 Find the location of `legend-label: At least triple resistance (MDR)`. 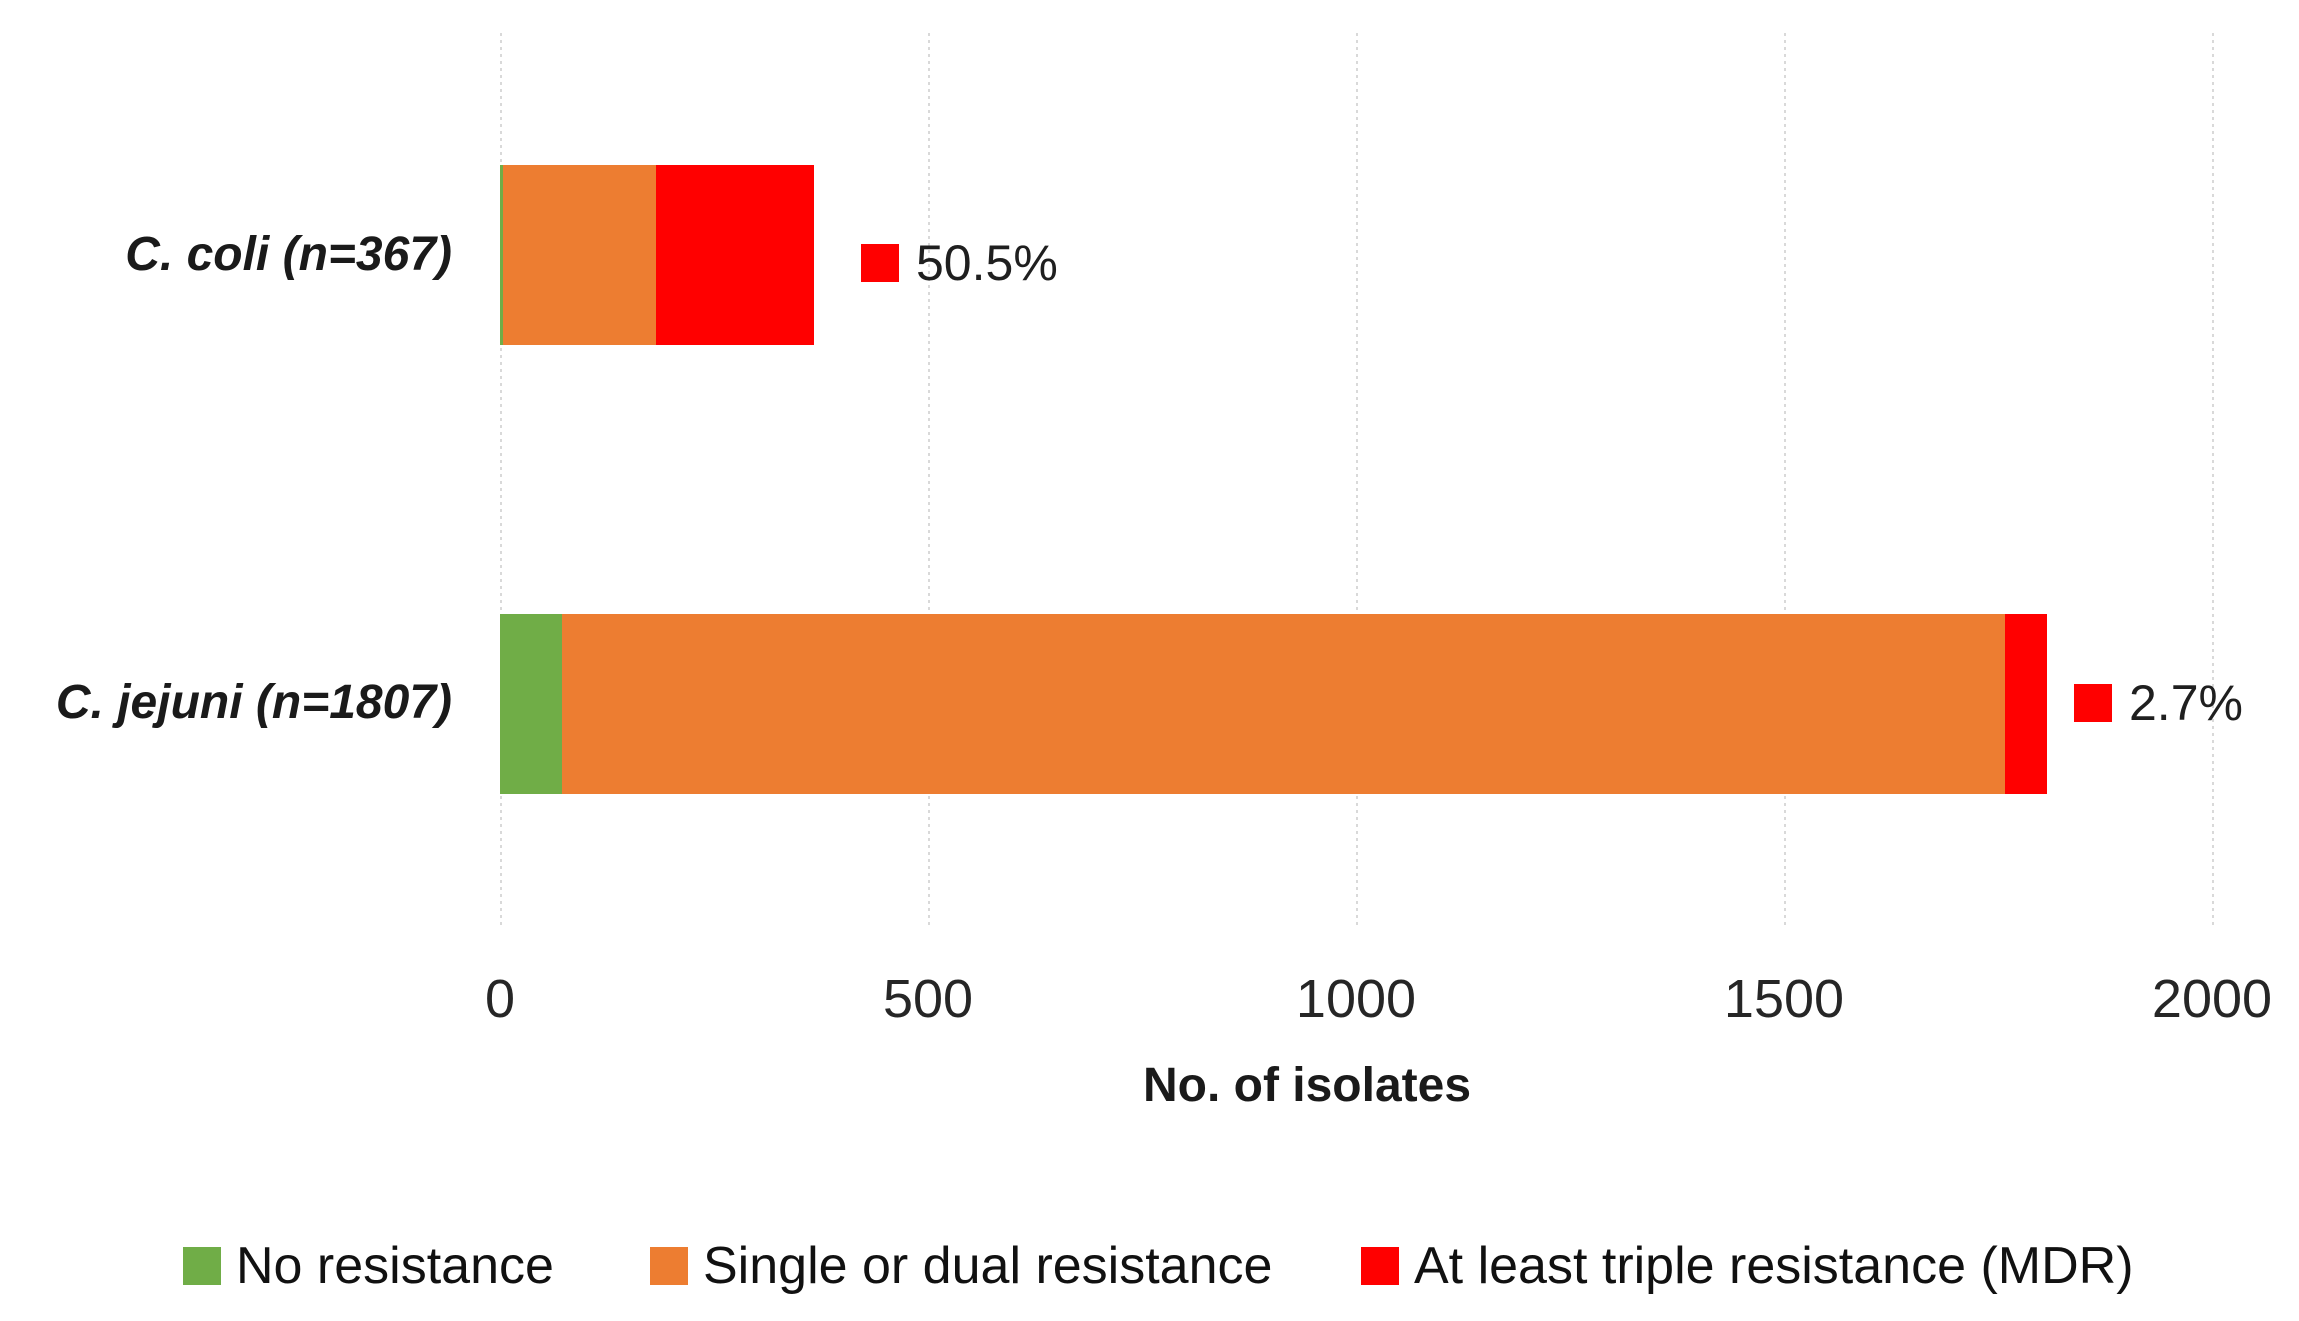

legend-label: At least triple resistance (MDR) is located at coordinates (1774, 1266).